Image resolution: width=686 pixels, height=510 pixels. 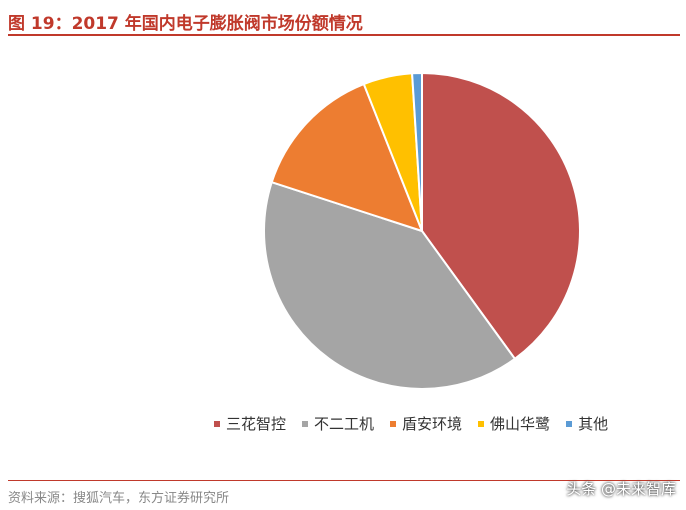 I want to click on chart-legend: 三花智控 不二工机 盾安环境 佛山华鹭 其他, so click(x=411, y=423).